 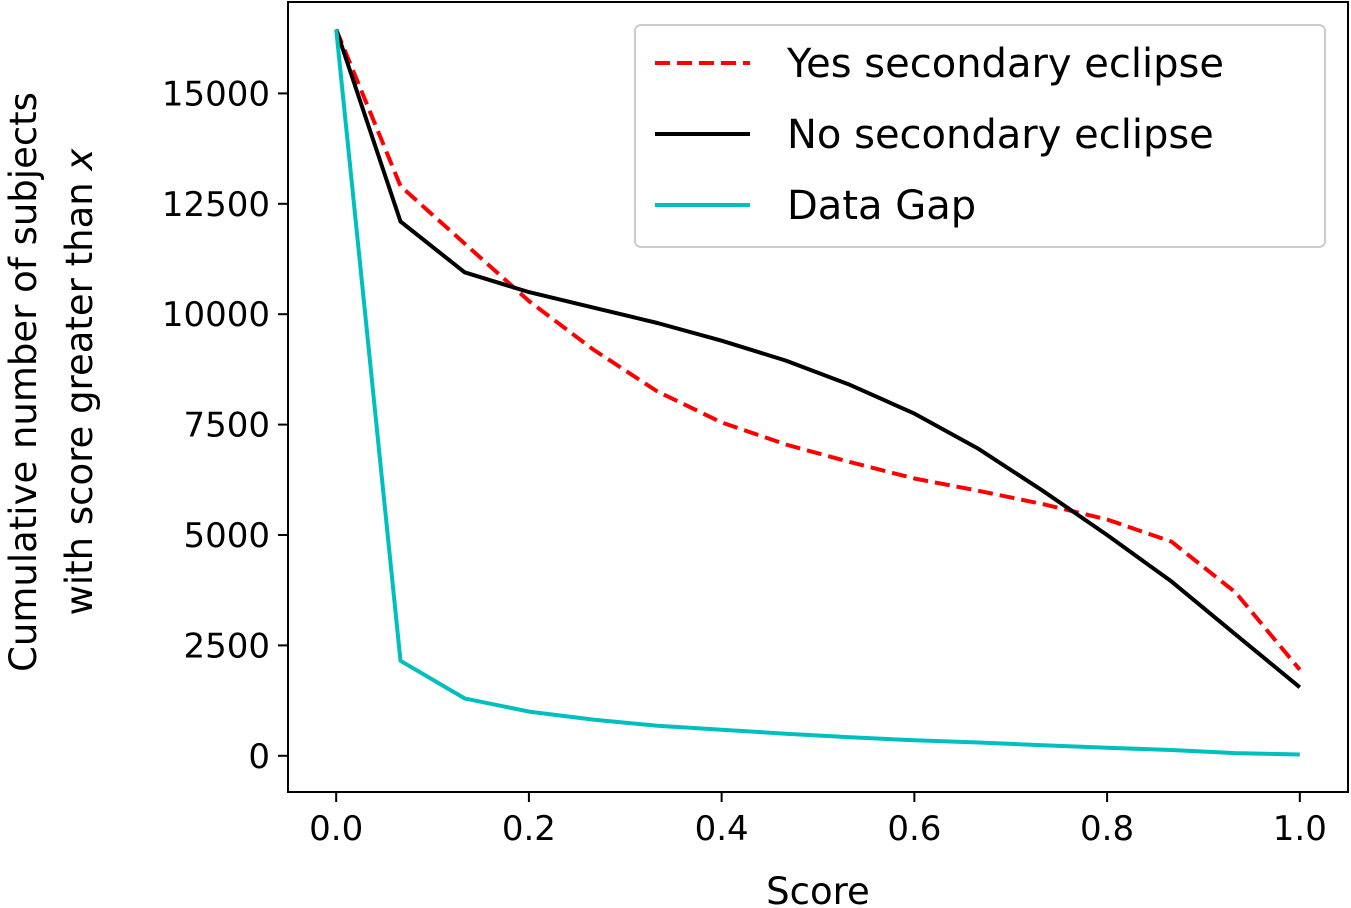 What do you see at coordinates (79, 382) in the screenshot?
I see `y-axis-label-line-2: with score greater than x` at bounding box center [79, 382].